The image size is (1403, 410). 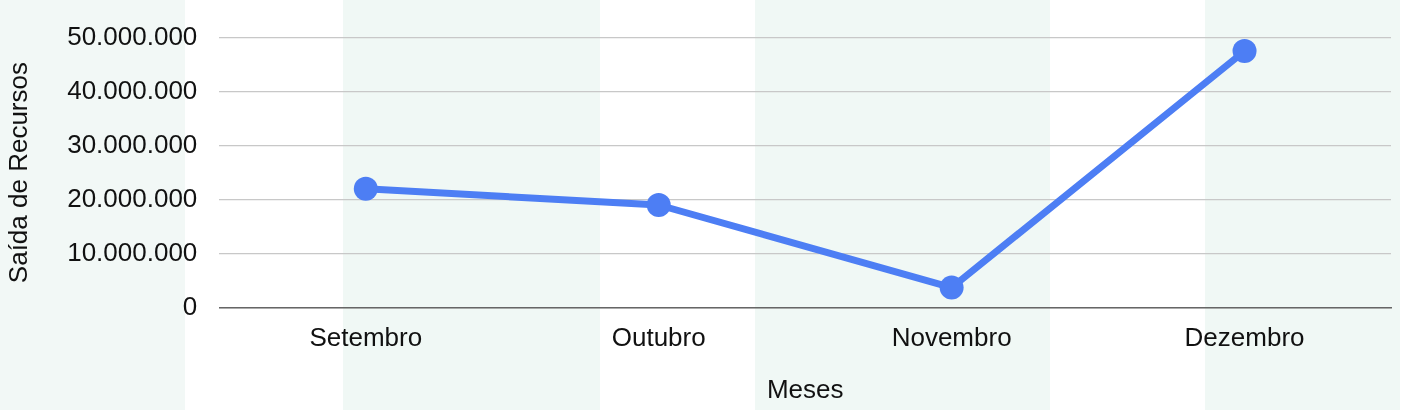 I want to click on y-tick-label: 50.000.000, so click(x=132, y=35).